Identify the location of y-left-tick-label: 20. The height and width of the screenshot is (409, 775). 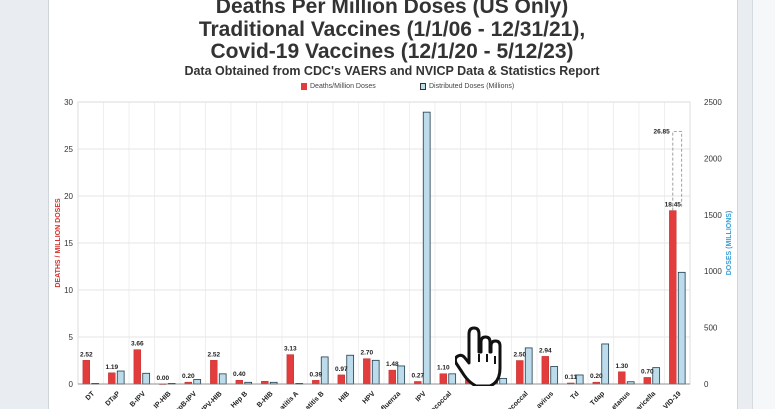
(68, 196).